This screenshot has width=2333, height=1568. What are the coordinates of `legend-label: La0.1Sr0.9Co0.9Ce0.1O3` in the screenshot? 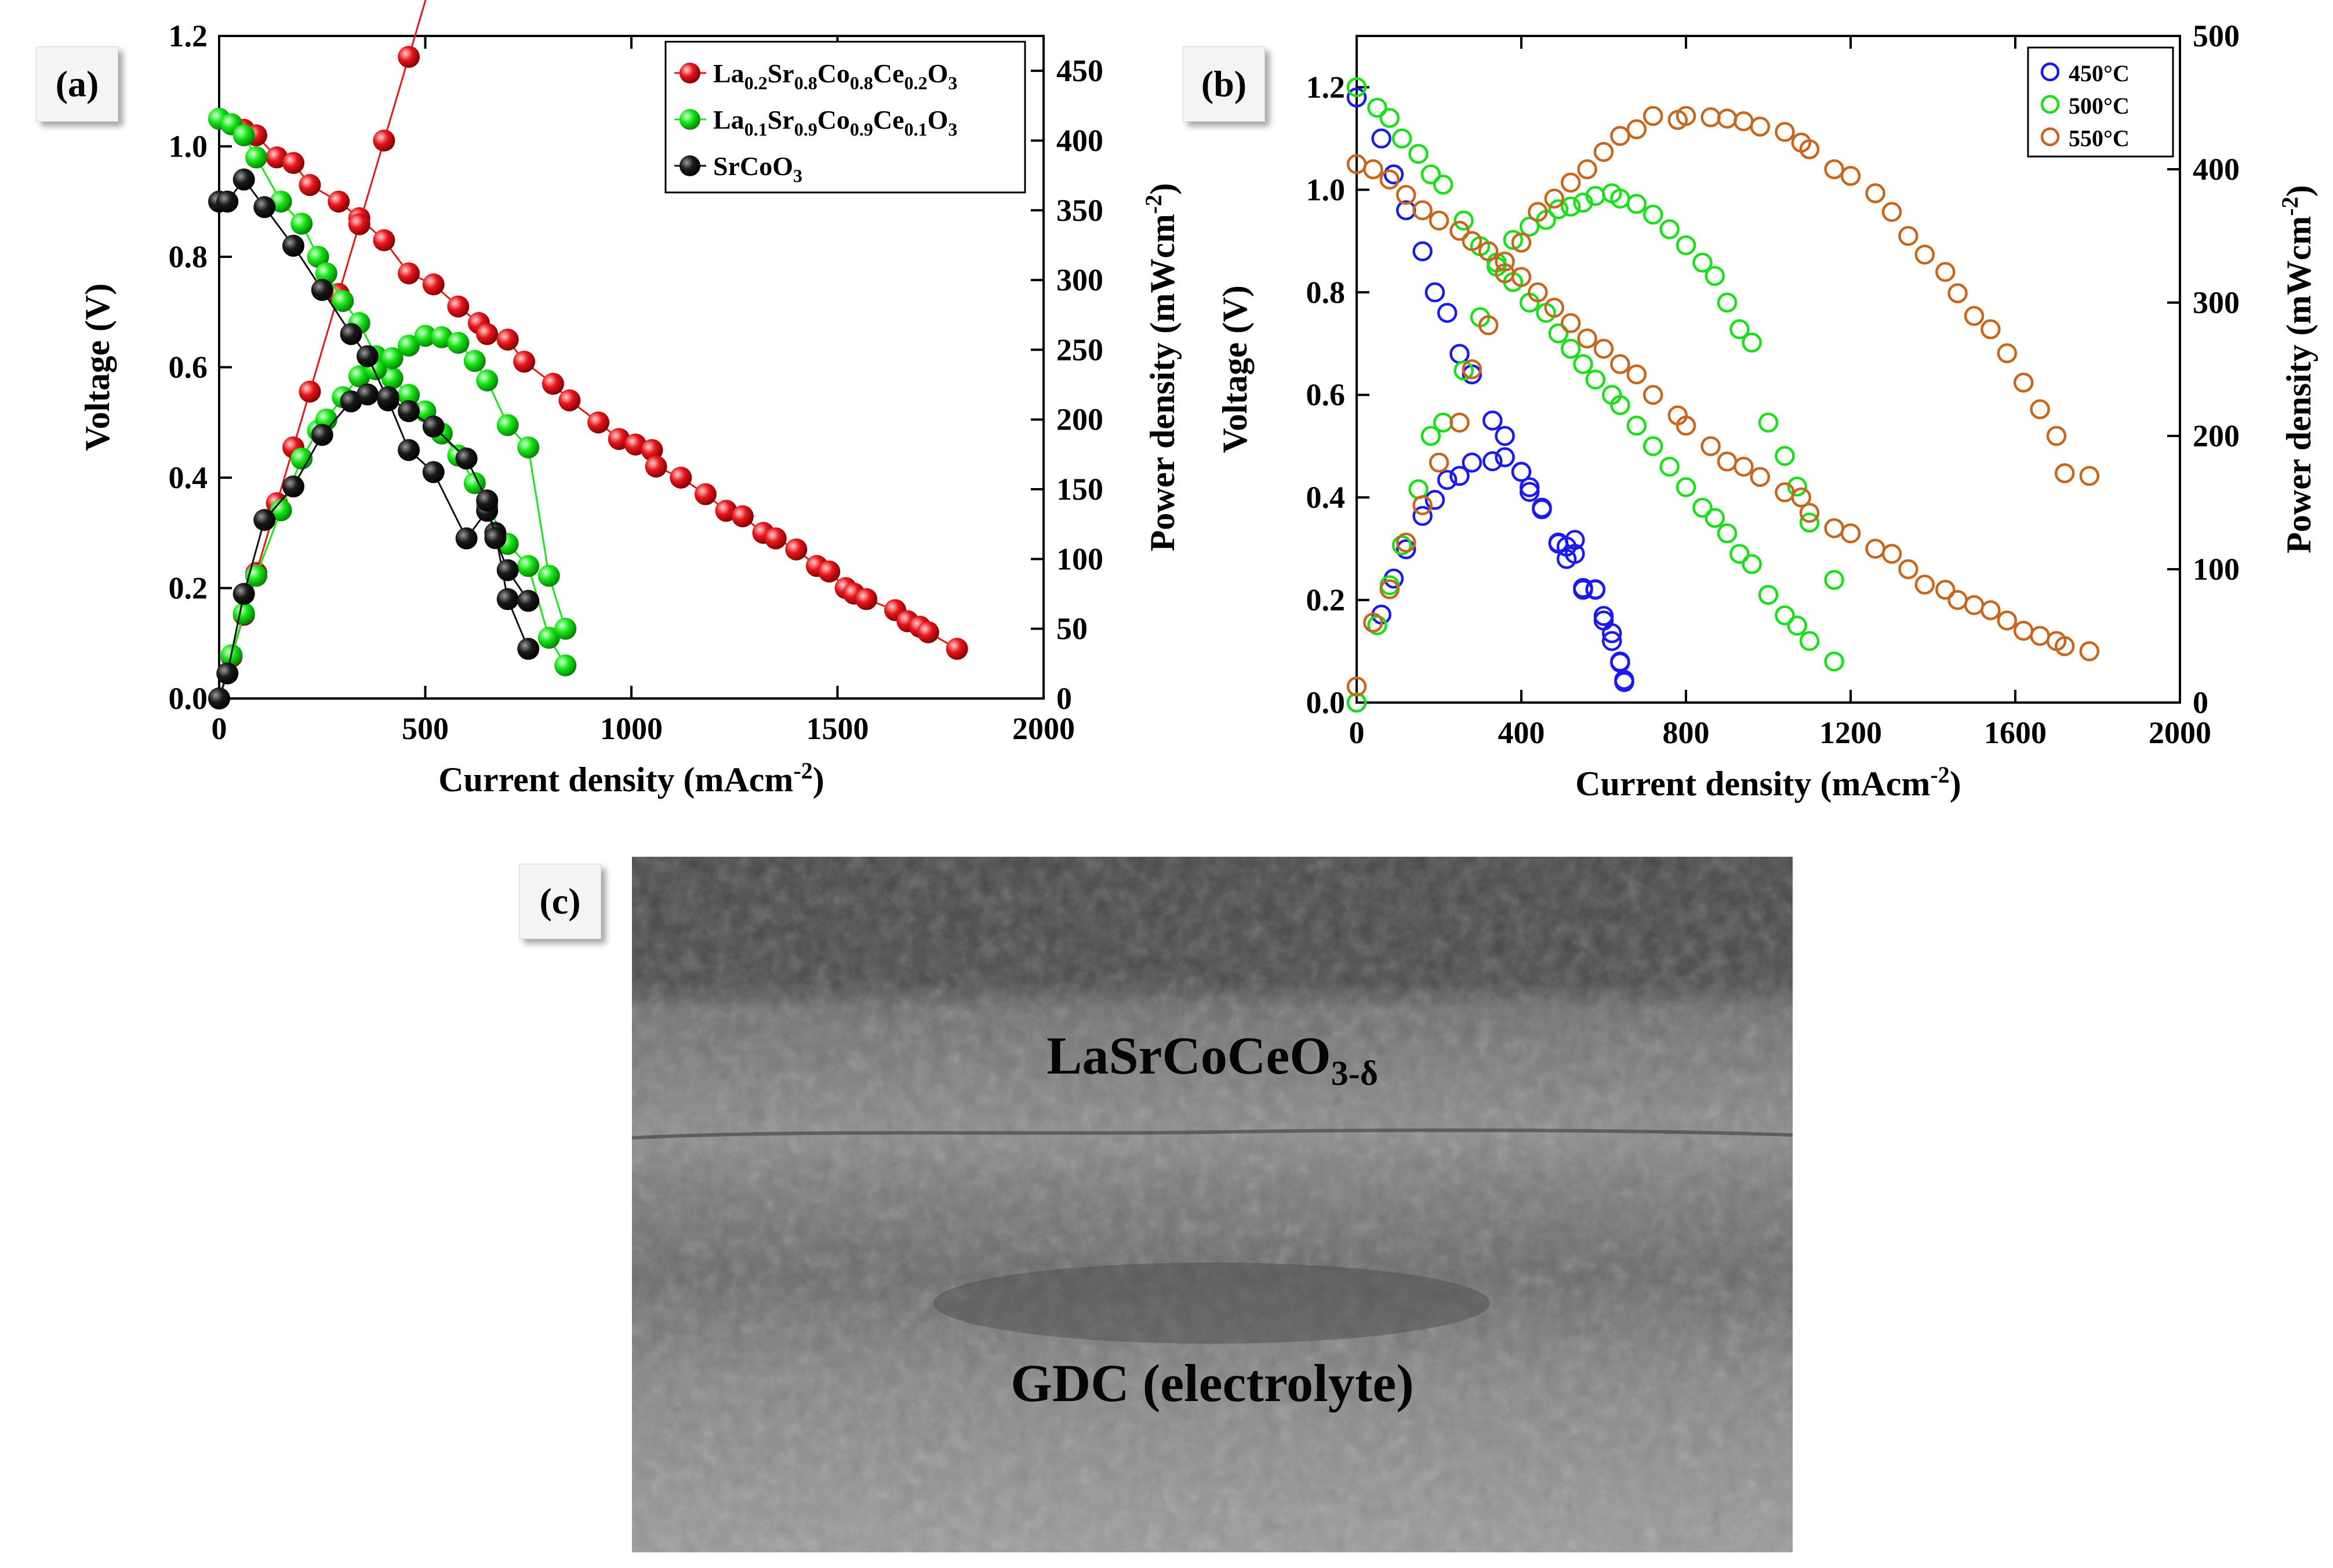 It's located at (835, 123).